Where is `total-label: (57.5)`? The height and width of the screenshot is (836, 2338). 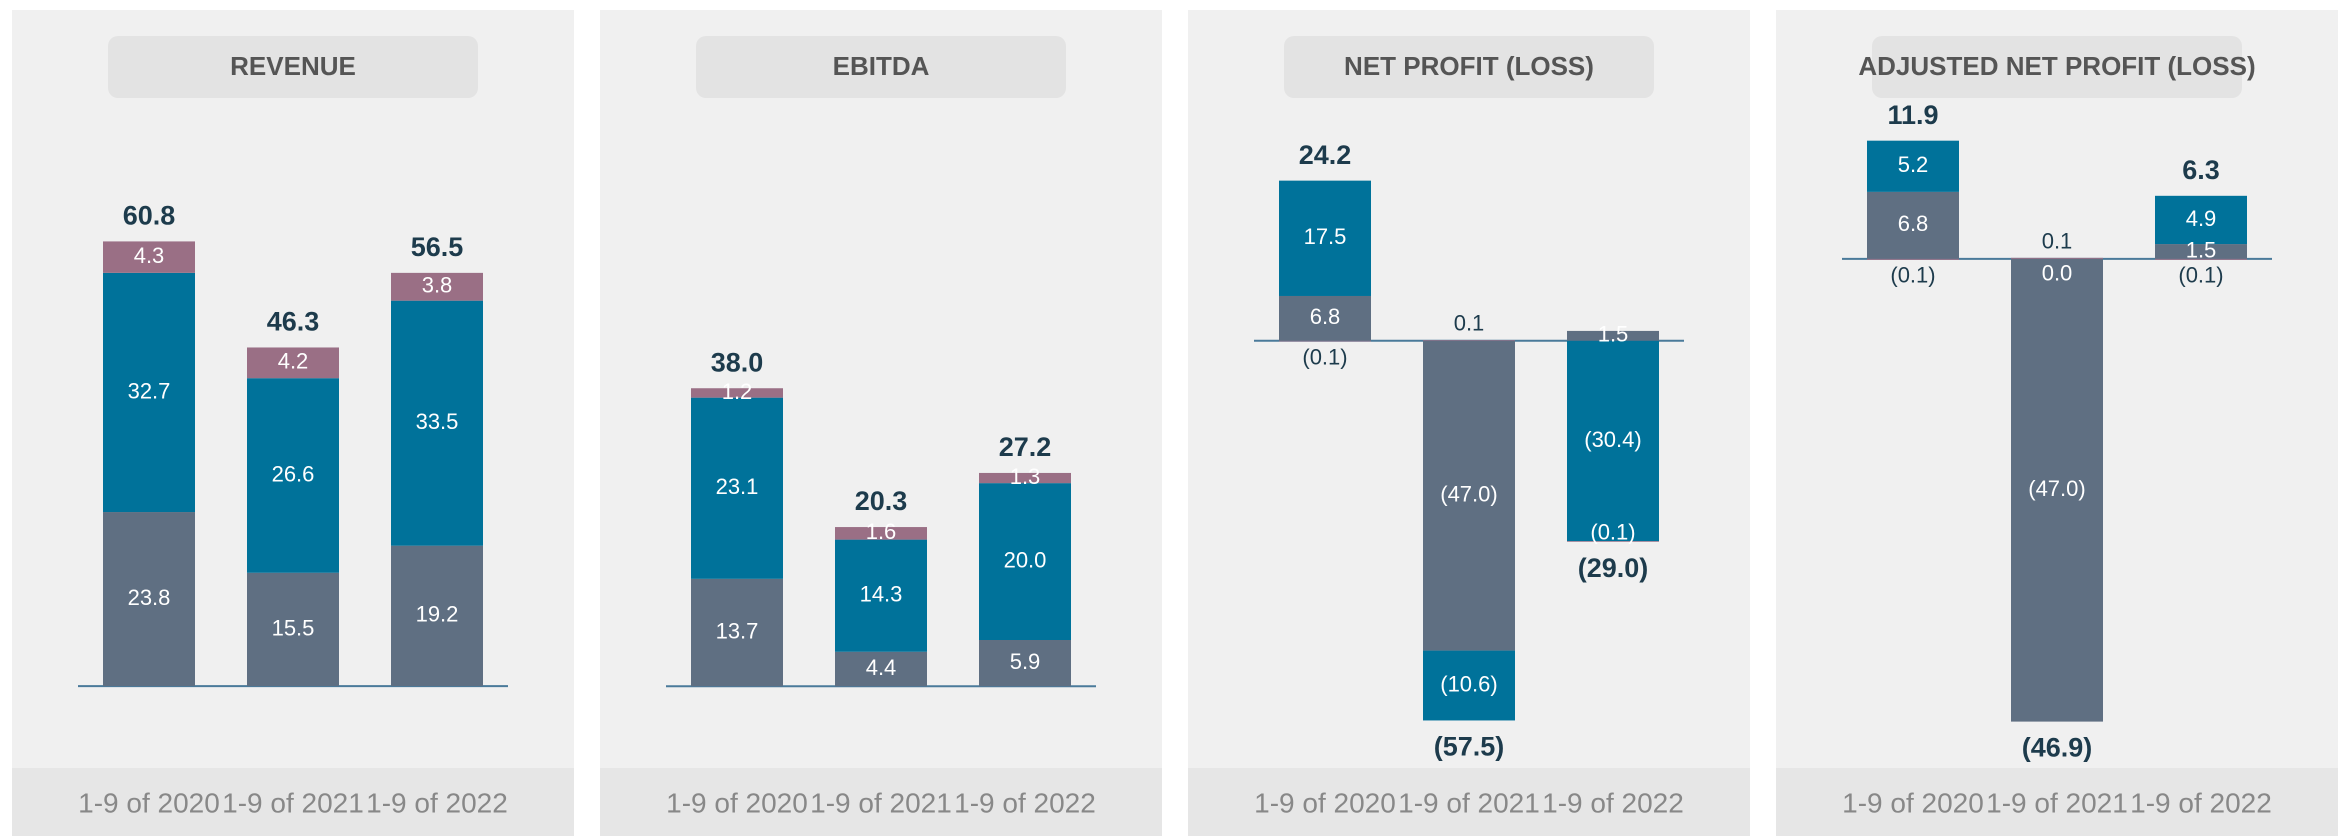
total-label: (57.5) is located at coordinates (1469, 747).